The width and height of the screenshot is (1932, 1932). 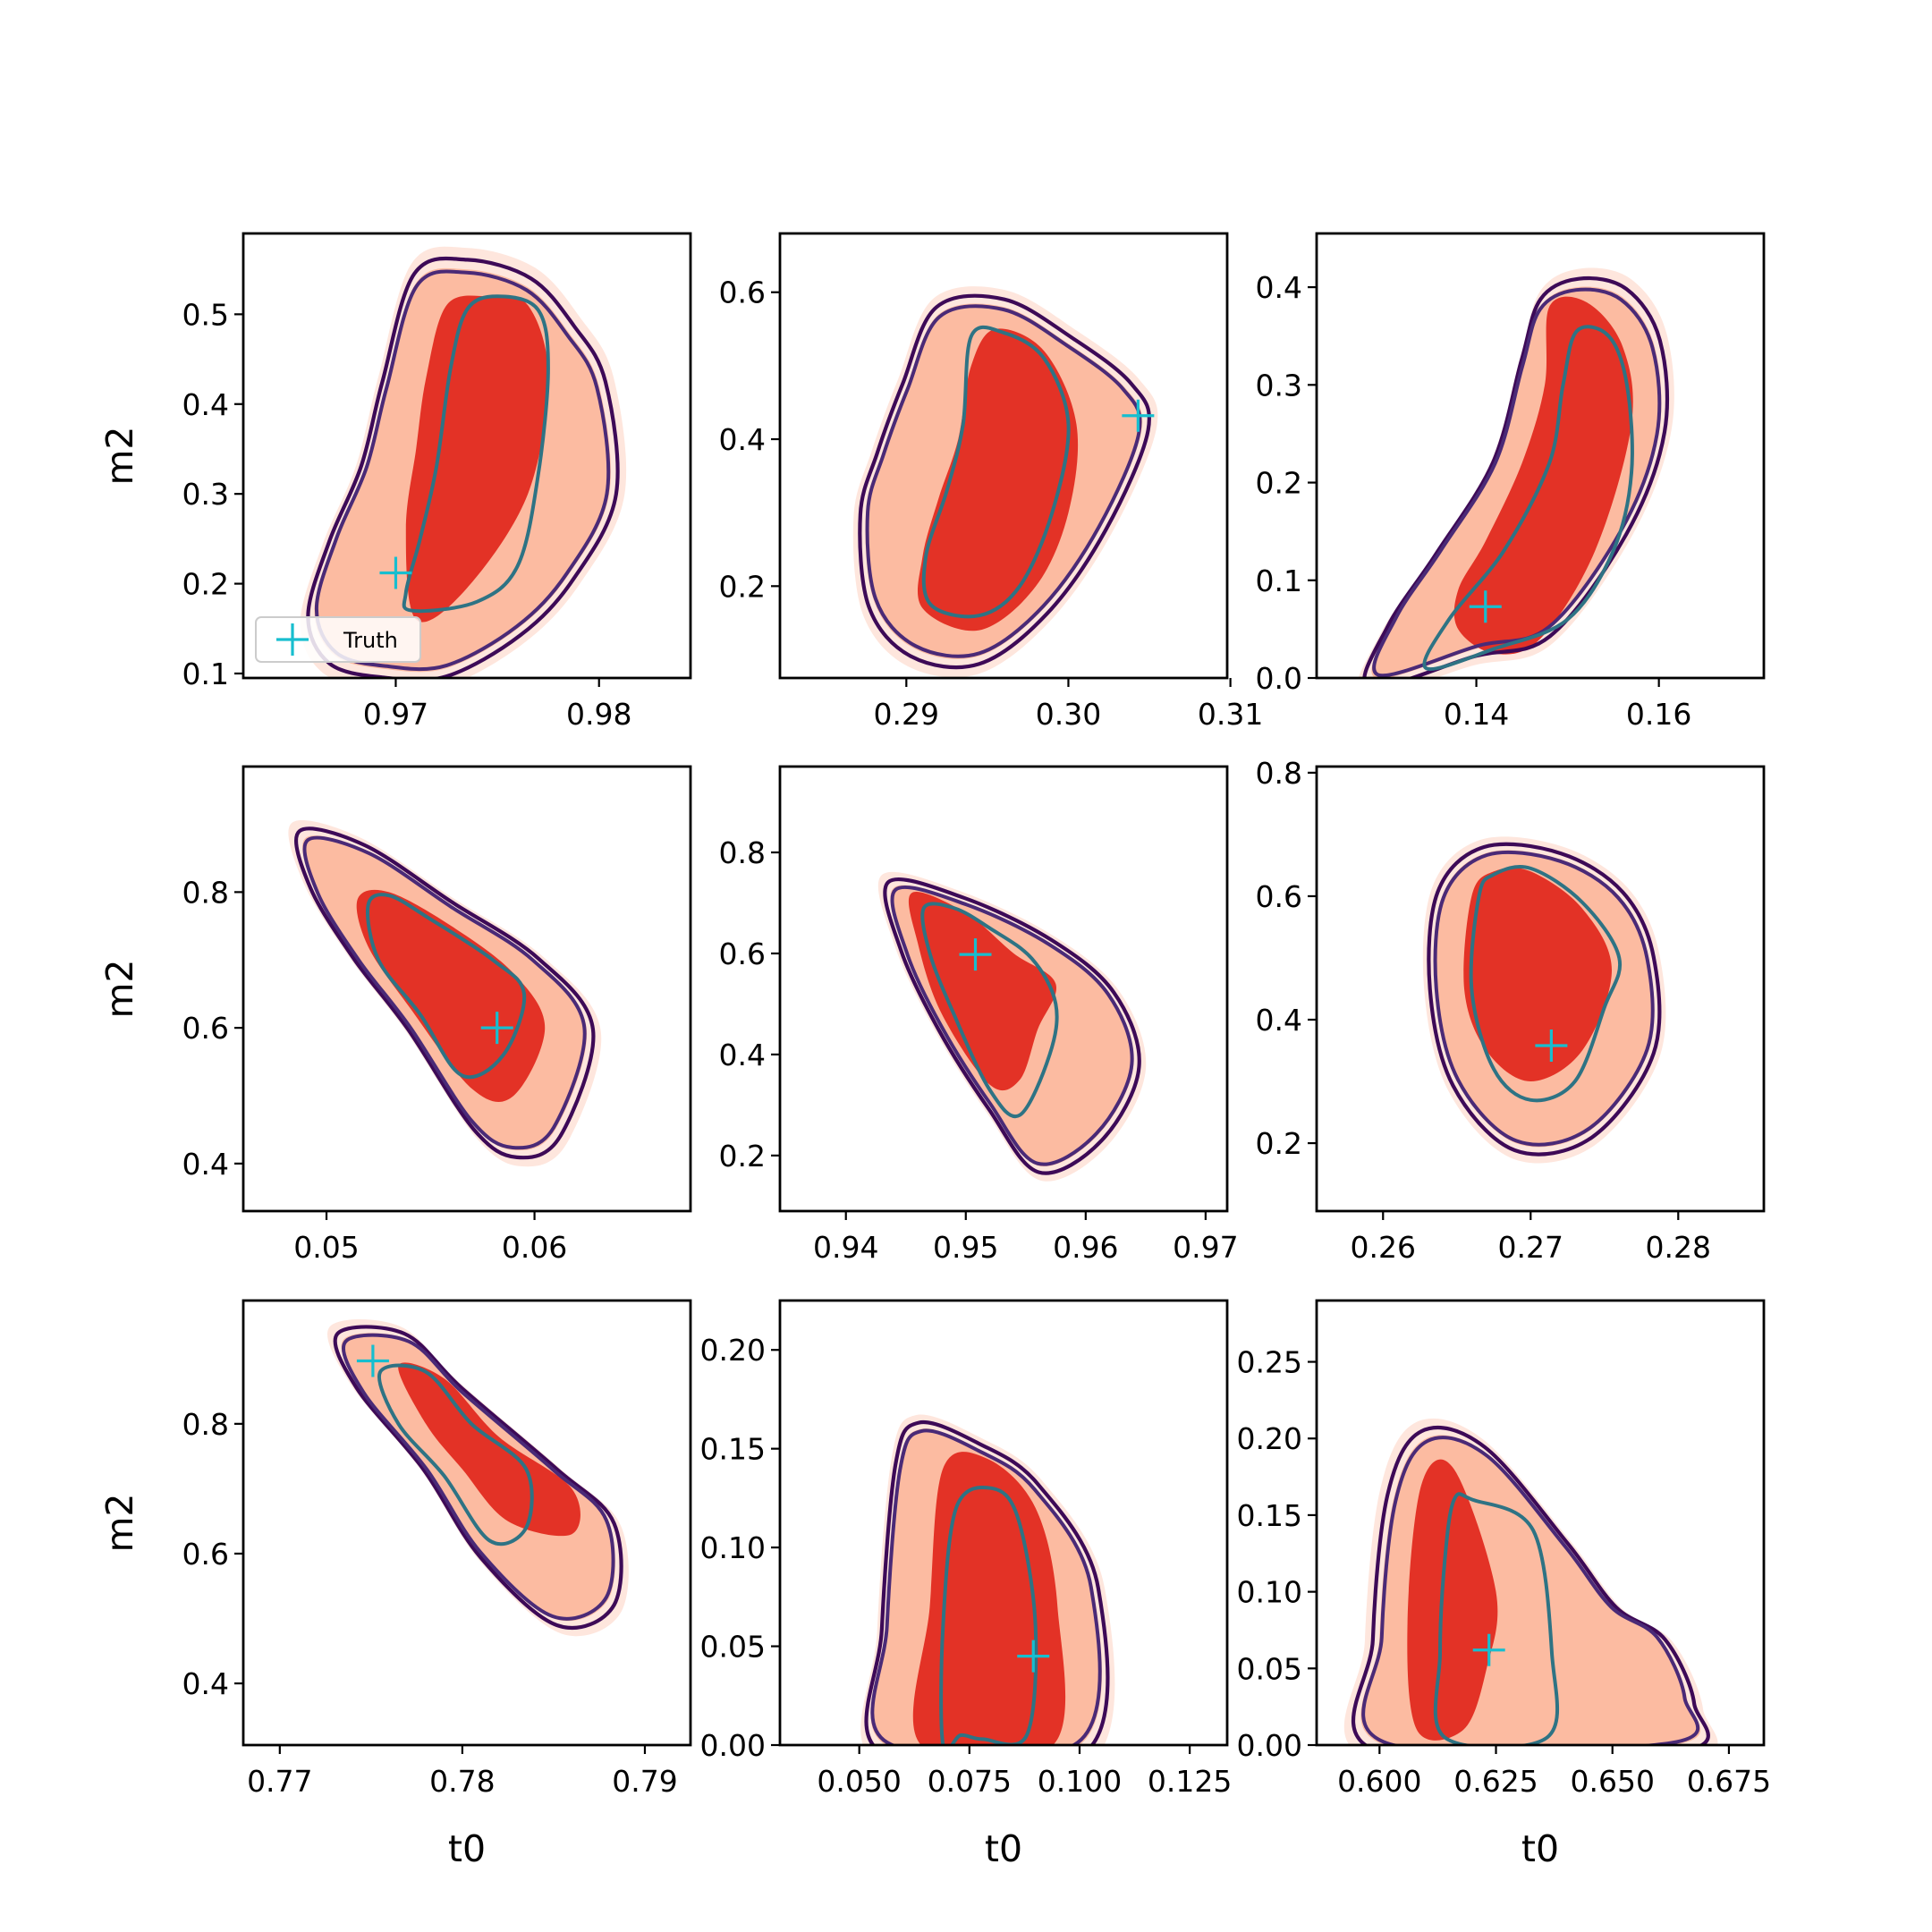 What do you see at coordinates (292, 639) in the screenshot?
I see `legend-truth-marker` at bounding box center [292, 639].